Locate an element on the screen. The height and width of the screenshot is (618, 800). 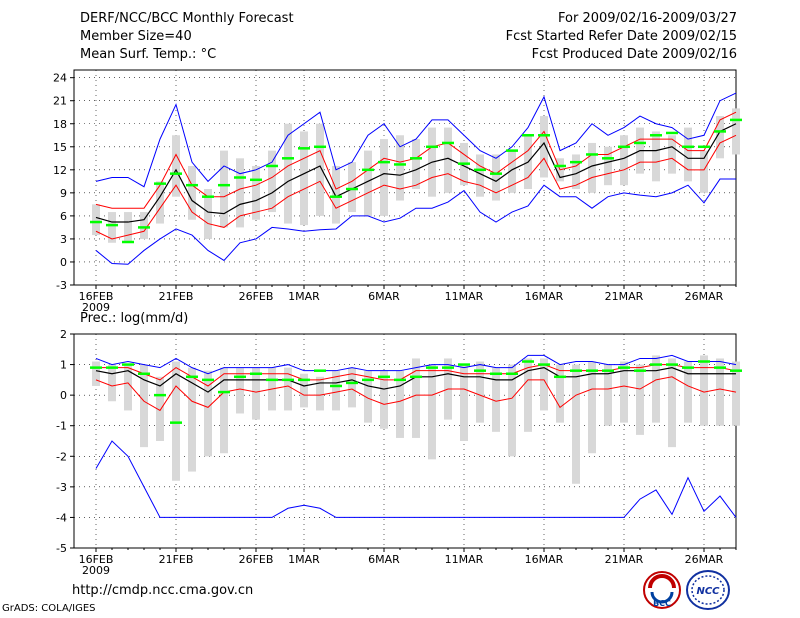
panel2-ytick-label: -1 is located at coordinates (61, 426).